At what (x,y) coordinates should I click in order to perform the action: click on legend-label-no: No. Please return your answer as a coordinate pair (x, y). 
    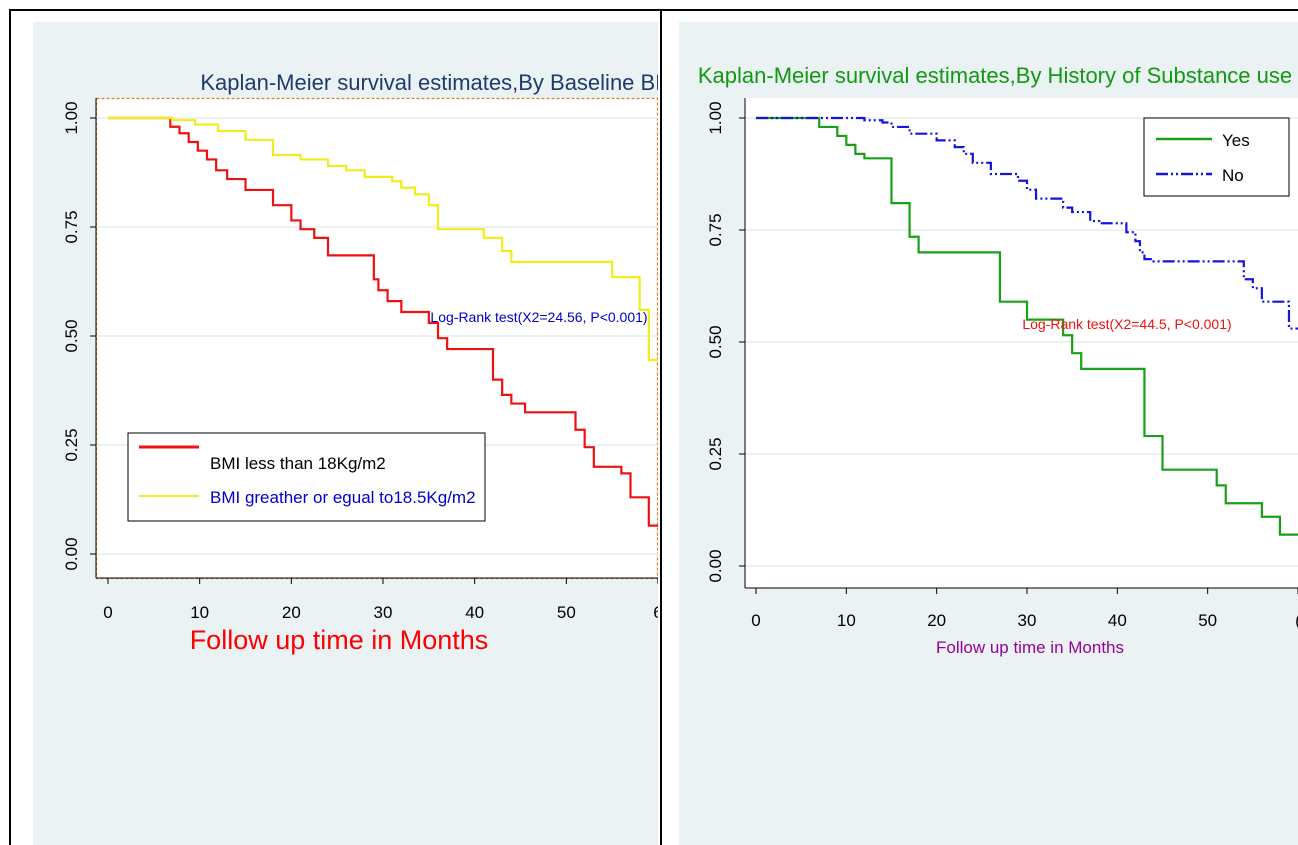
    Looking at the image, I should click on (1233, 175).